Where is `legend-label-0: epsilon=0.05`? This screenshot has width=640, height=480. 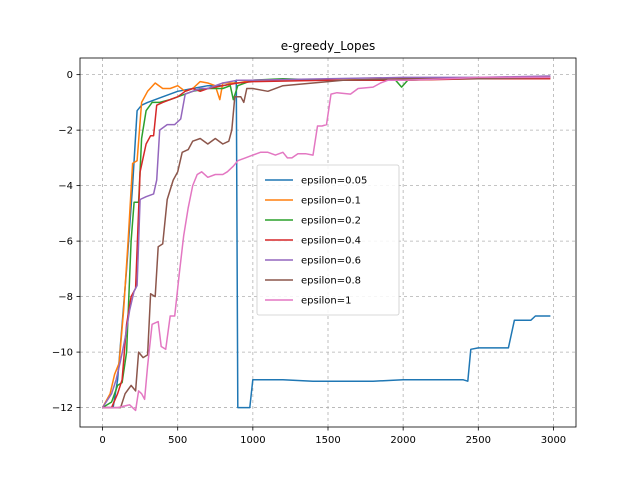
legend-label-0: epsilon=0.05 is located at coordinates (334, 181).